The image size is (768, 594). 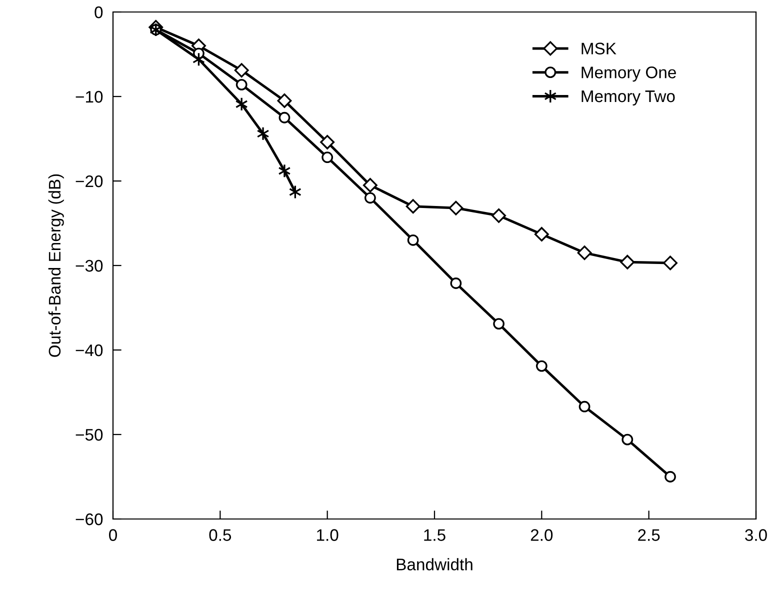 I want to click on x-tick-label: 3.0, so click(x=756, y=535).